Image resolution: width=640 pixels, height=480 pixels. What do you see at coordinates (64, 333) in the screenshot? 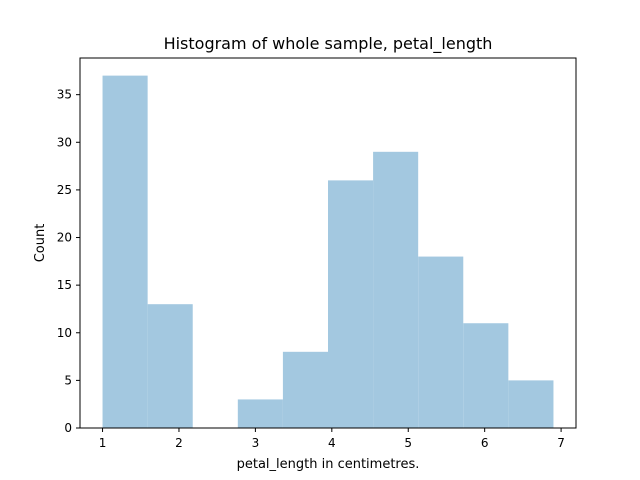
I see `y-tick-label: 10` at bounding box center [64, 333].